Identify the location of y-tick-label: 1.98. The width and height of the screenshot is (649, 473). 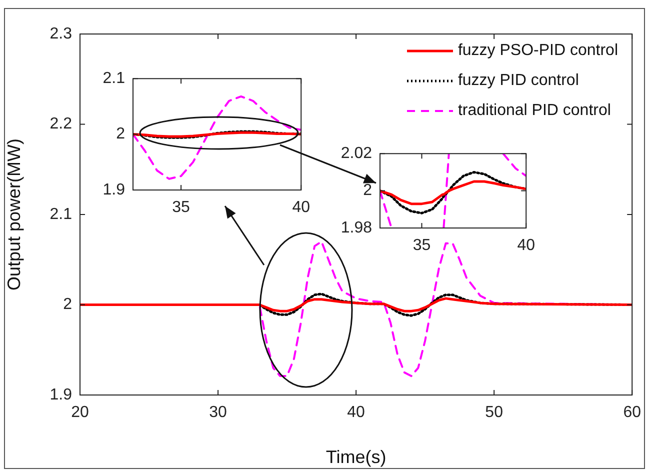
(356, 227).